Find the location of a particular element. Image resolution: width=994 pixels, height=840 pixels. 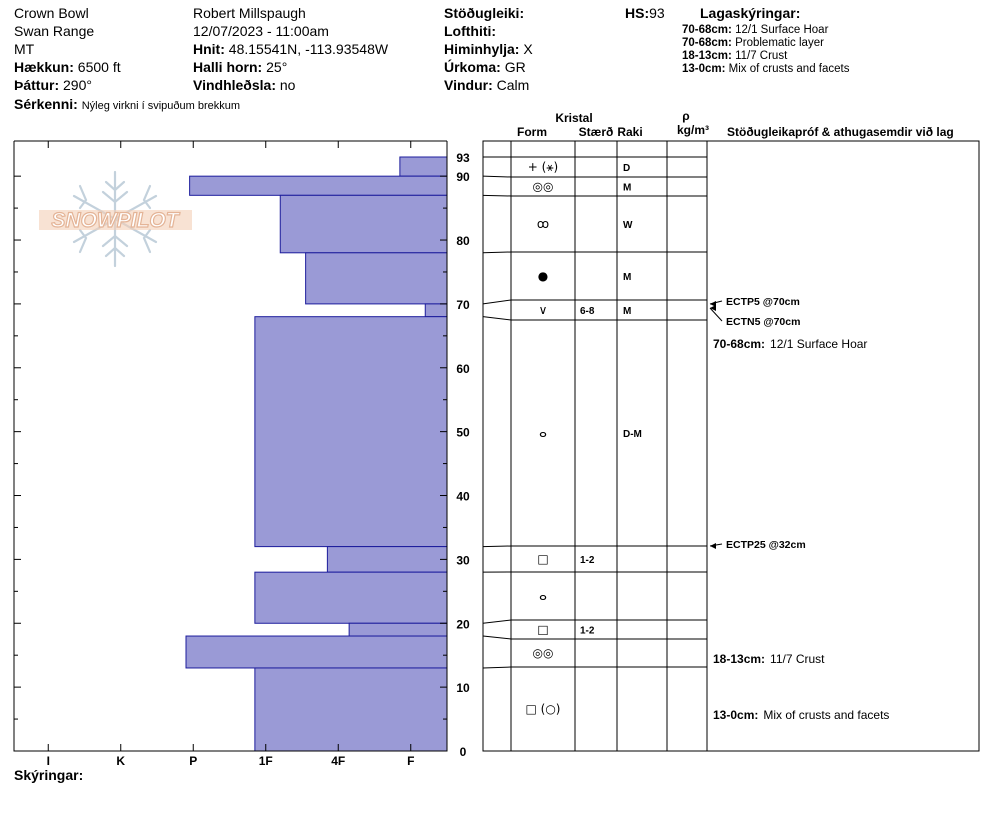

depth-tick-label: 30 is located at coordinates (463, 560).